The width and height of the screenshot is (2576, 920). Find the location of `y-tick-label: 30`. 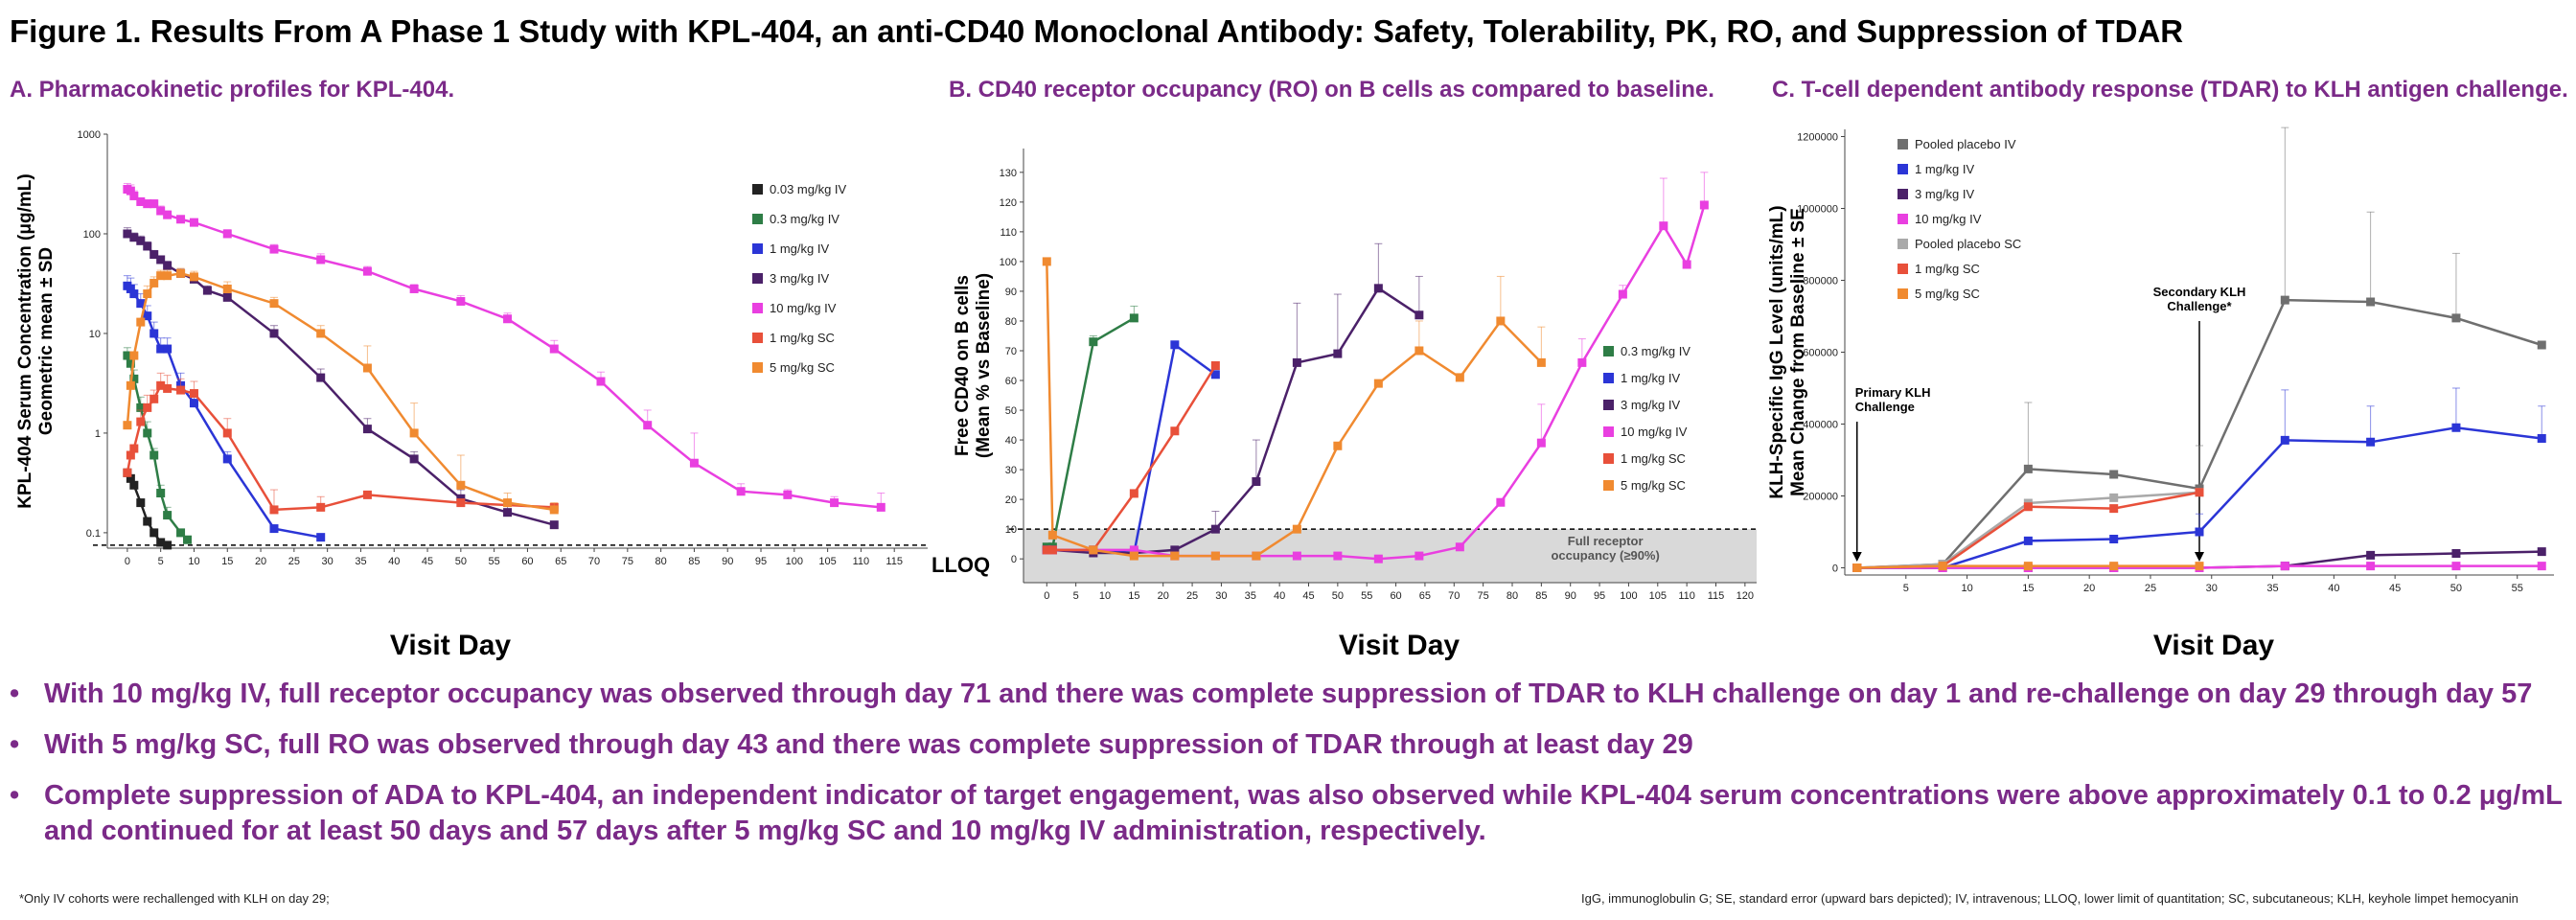

y-tick-label: 30 is located at coordinates (1011, 470).